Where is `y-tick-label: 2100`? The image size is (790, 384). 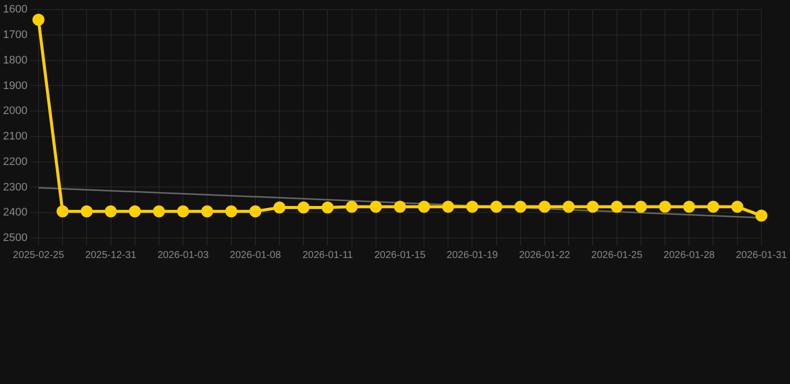 y-tick-label: 2100 is located at coordinates (15, 136).